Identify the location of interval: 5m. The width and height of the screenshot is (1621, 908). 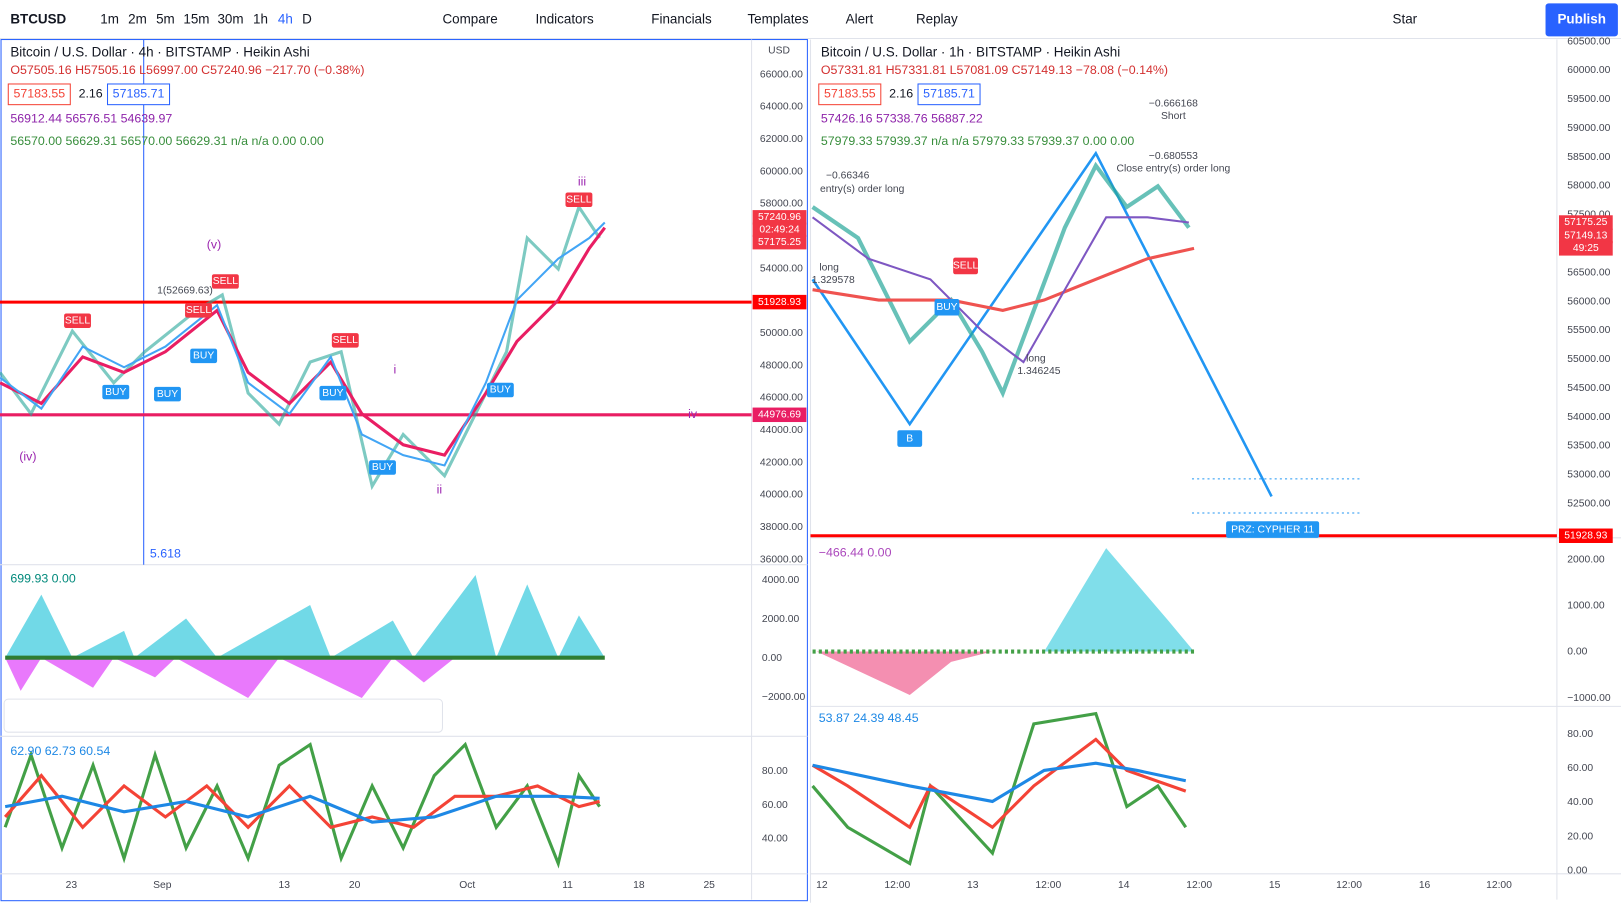
(165, 18).